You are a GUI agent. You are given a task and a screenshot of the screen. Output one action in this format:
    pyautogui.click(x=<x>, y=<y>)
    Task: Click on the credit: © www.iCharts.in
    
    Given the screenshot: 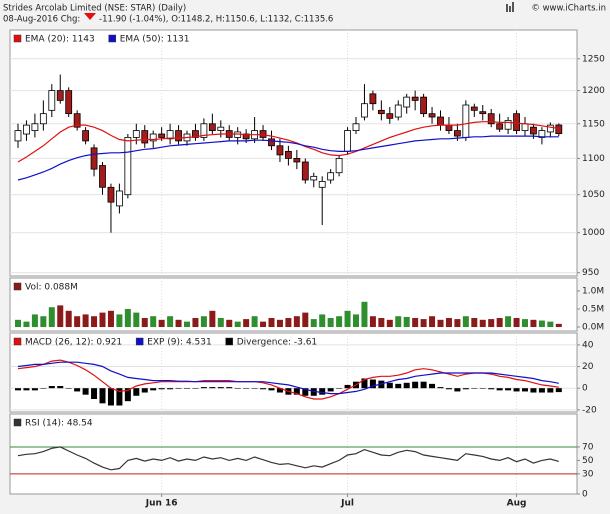 What is the action you would take?
    pyautogui.click(x=568, y=9)
    